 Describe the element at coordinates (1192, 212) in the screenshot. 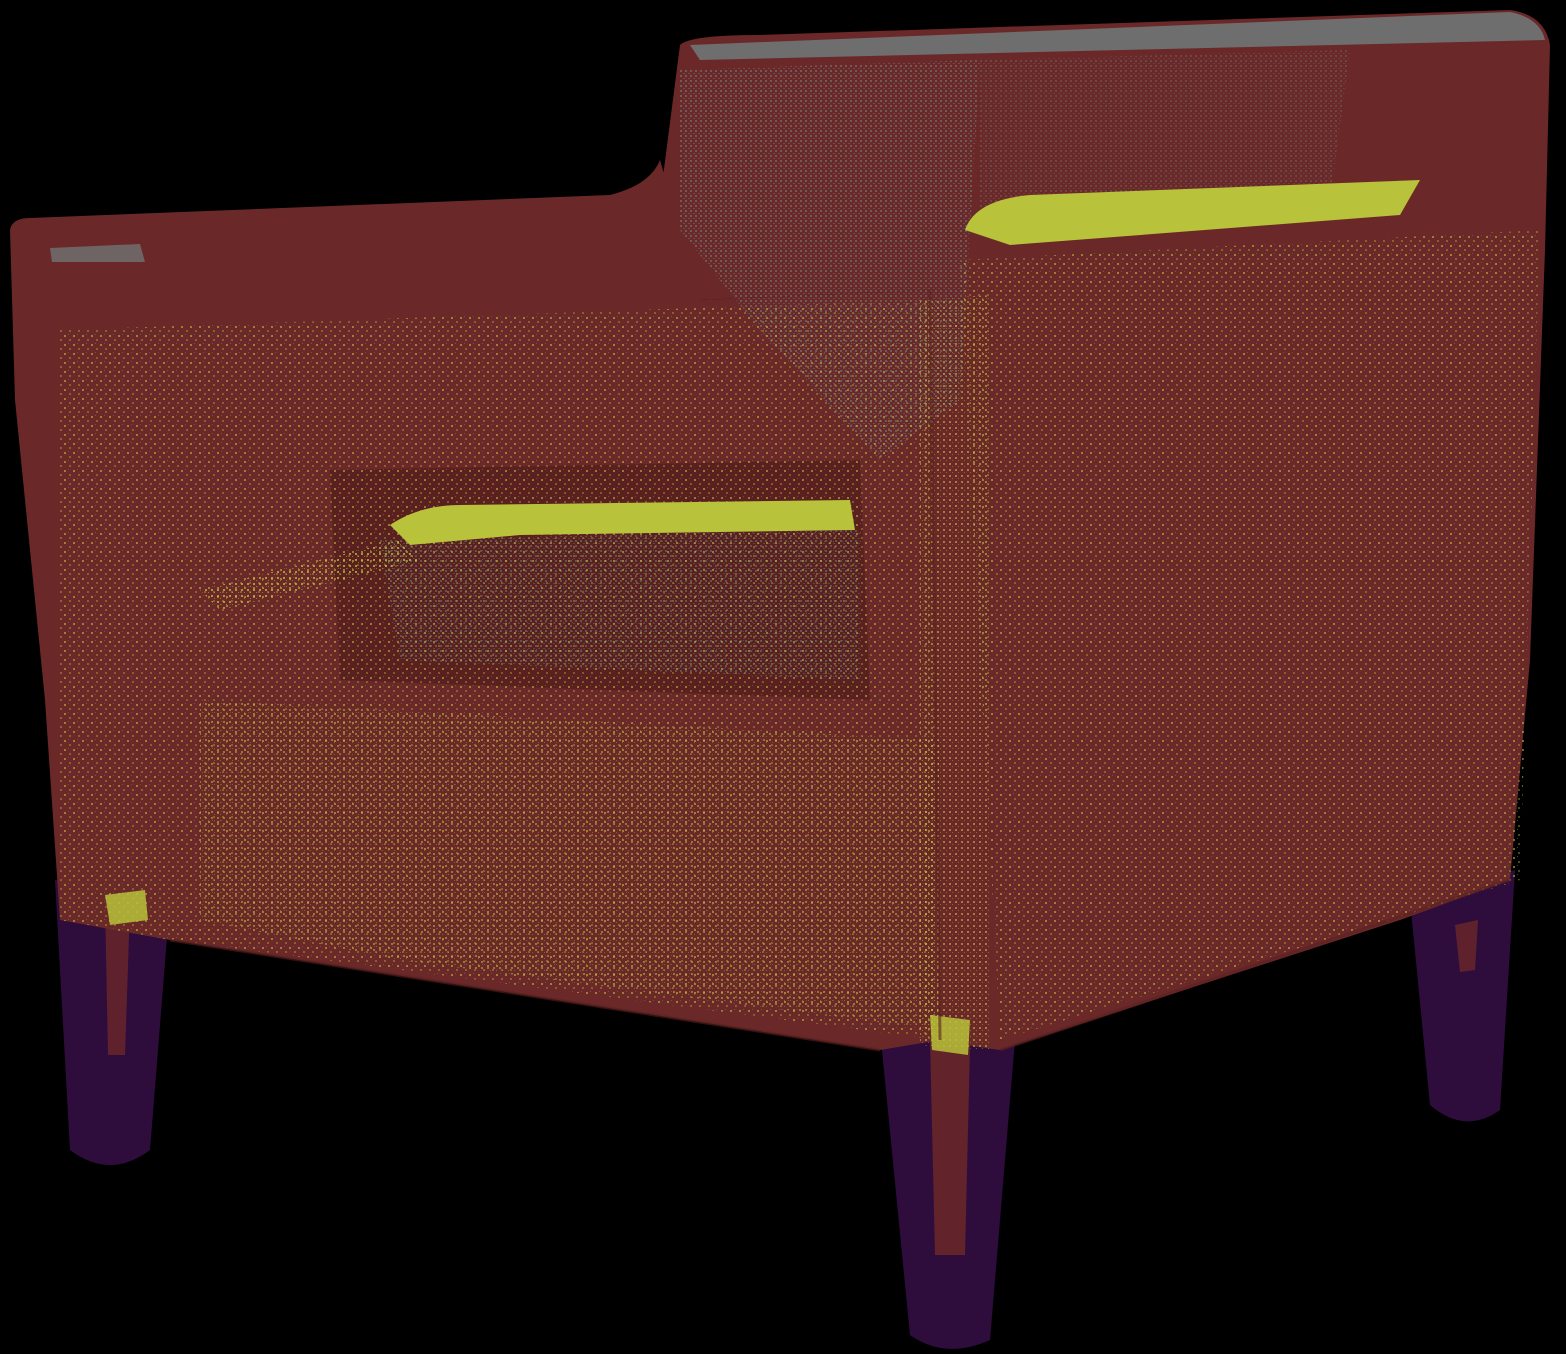

I see `right-arm-top-edge` at that location.